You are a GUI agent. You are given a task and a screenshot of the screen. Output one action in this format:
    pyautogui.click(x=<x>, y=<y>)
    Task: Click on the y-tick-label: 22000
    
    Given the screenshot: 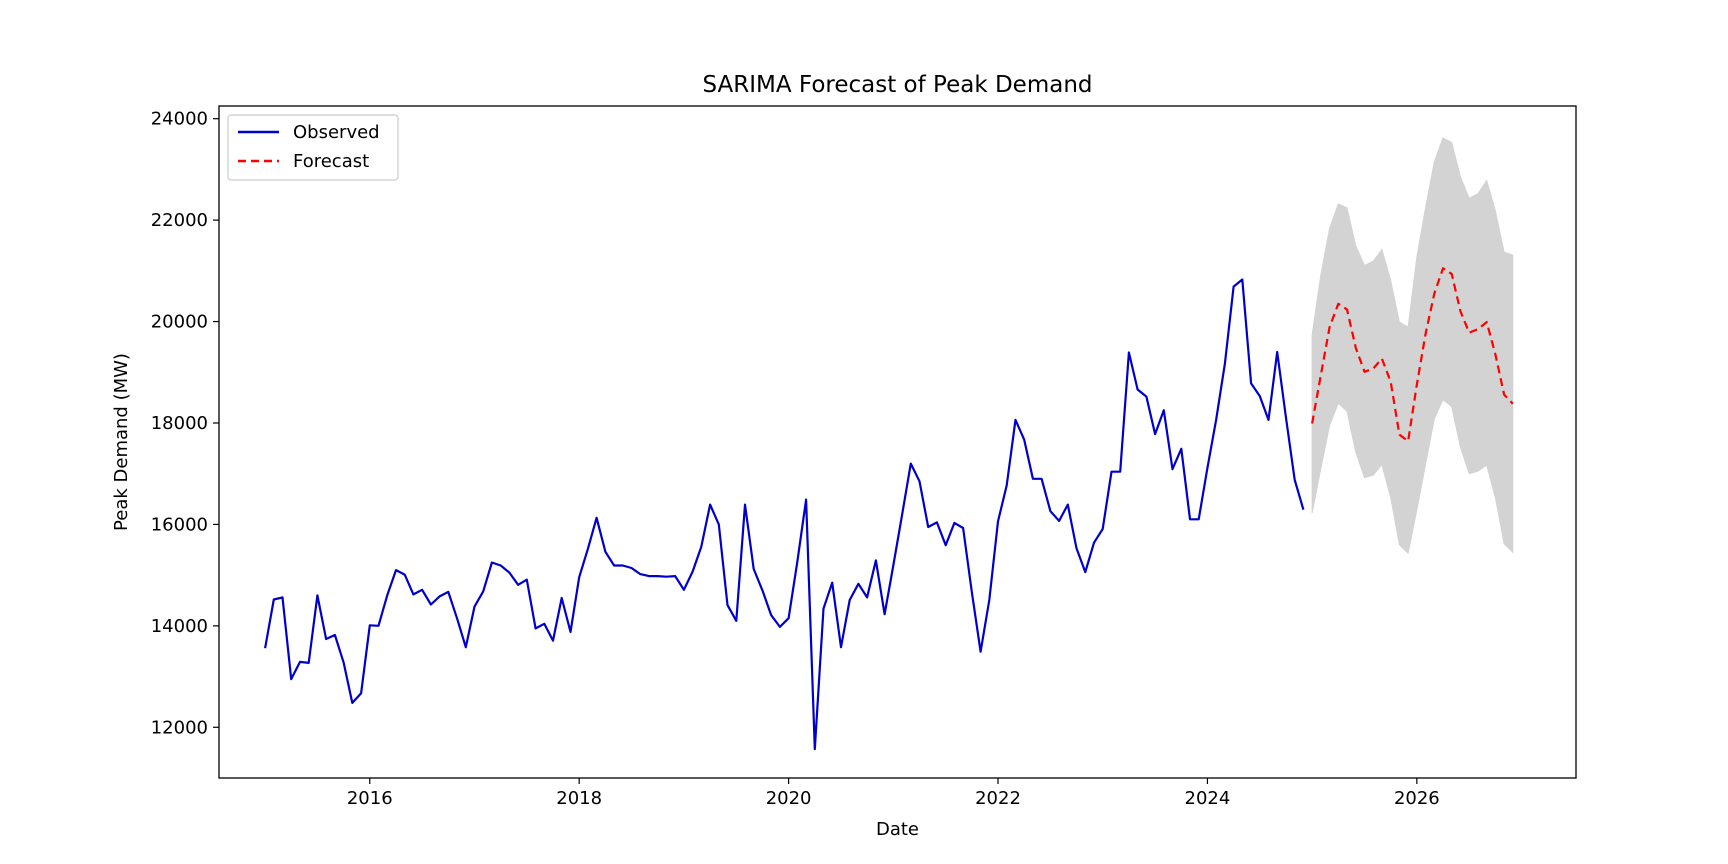 What is the action you would take?
    pyautogui.click(x=179, y=220)
    